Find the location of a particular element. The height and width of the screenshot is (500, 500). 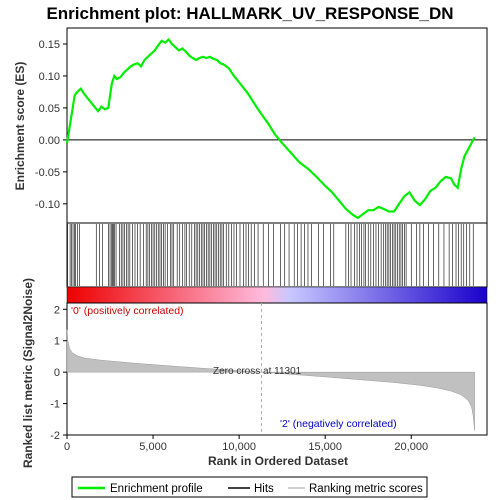

legend-es-label: Enrichment profile is located at coordinates (156, 489).